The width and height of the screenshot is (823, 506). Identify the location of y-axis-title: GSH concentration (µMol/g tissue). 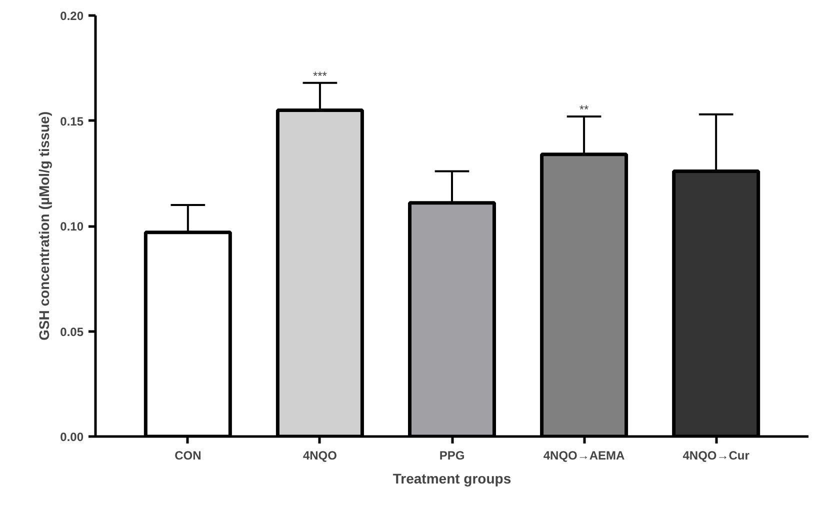
(44, 226).